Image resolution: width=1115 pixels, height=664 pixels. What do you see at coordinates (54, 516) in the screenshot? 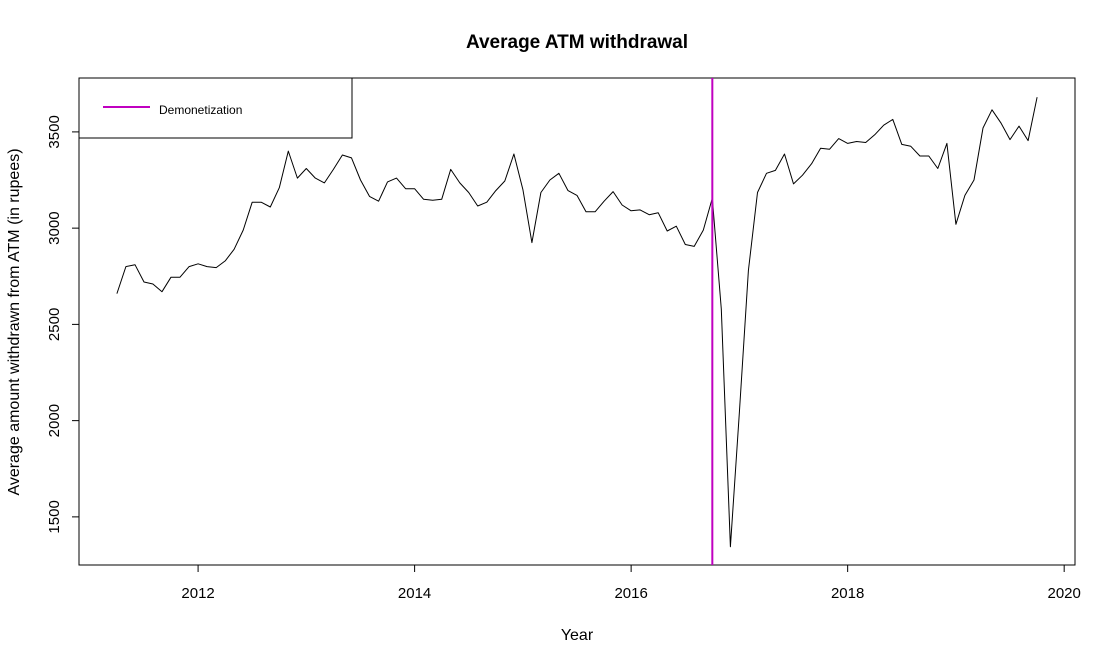
I see `y-tick-label: 1500` at bounding box center [54, 516].